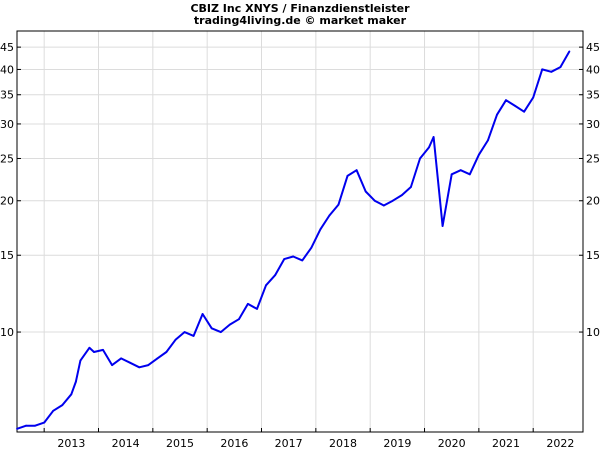  Describe the element at coordinates (7, 158) in the screenshot. I see `y-tick-label-left: 25` at that location.